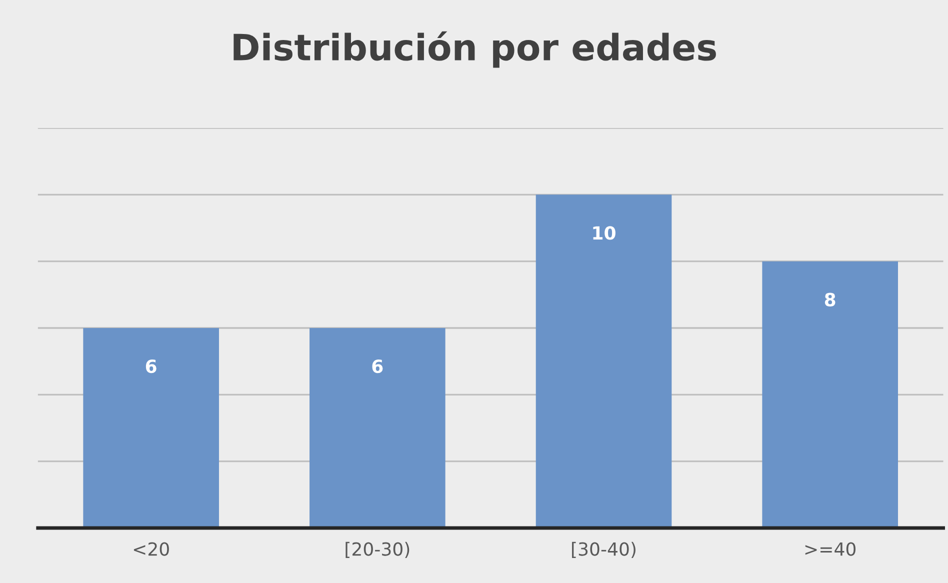  Describe the element at coordinates (604, 550) in the screenshot. I see `x-tick-label: [30-40)` at that location.